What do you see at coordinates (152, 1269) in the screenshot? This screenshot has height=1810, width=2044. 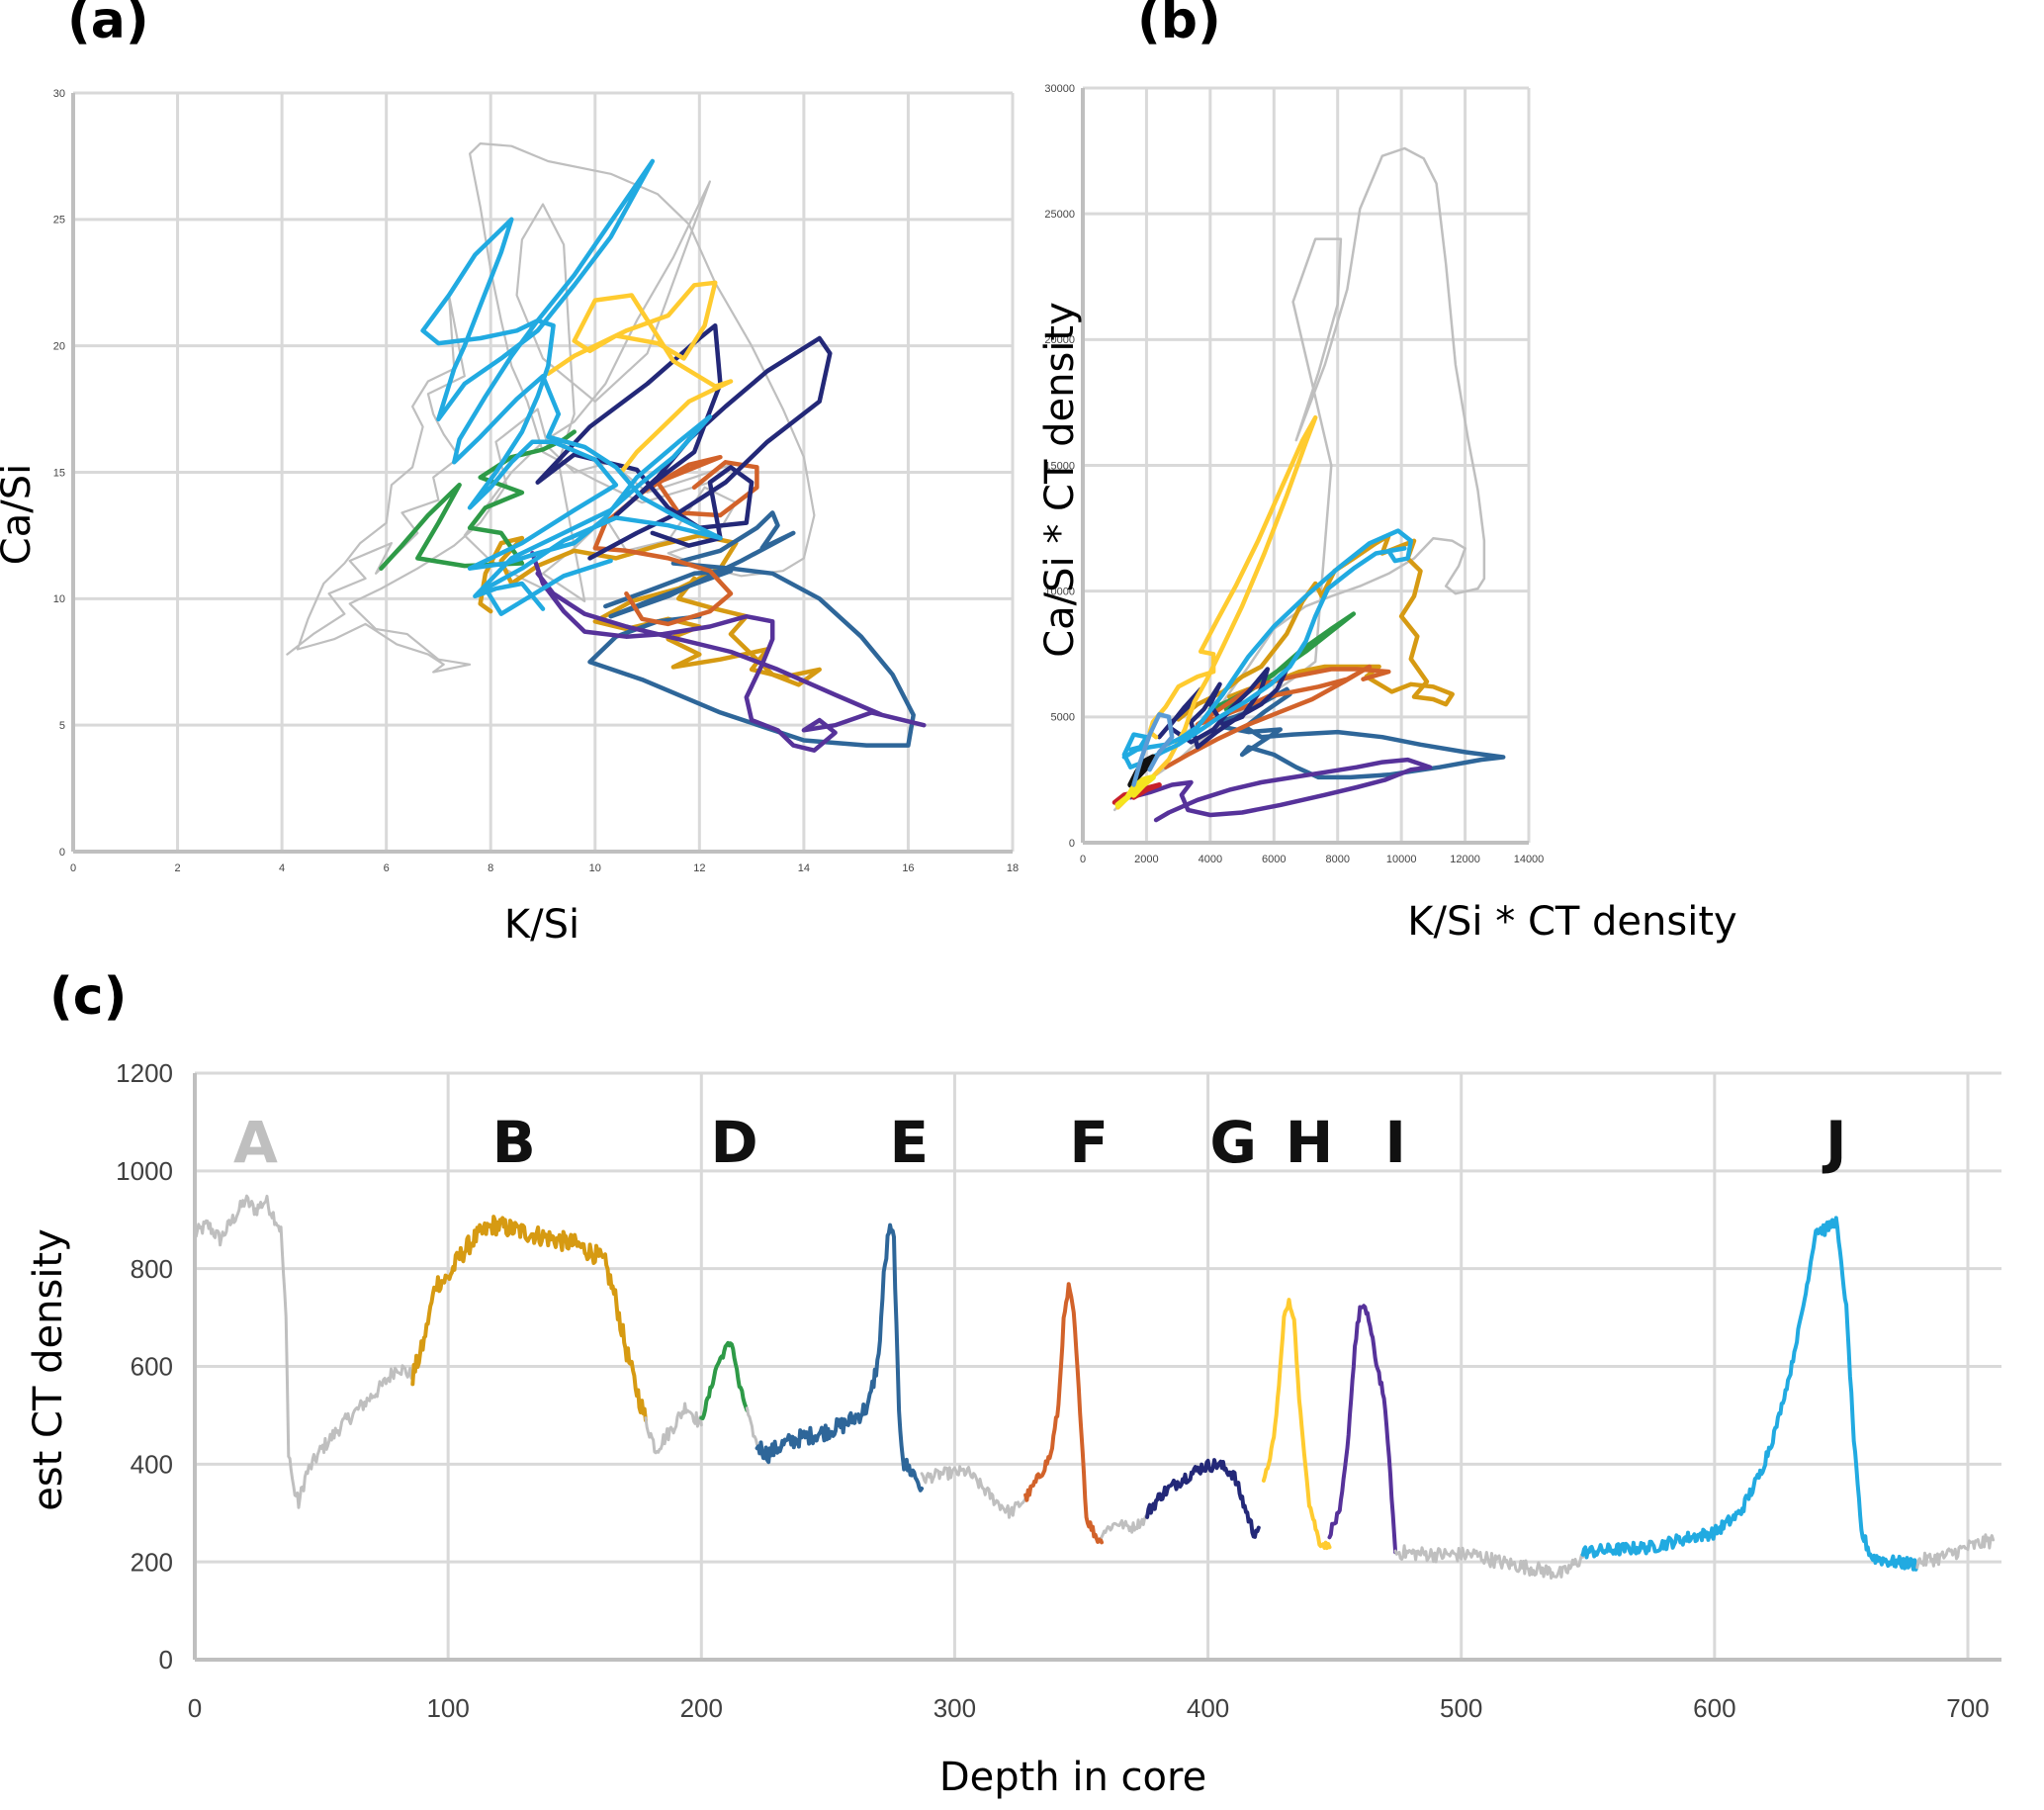 I see `y-tick-label: 800` at bounding box center [152, 1269].